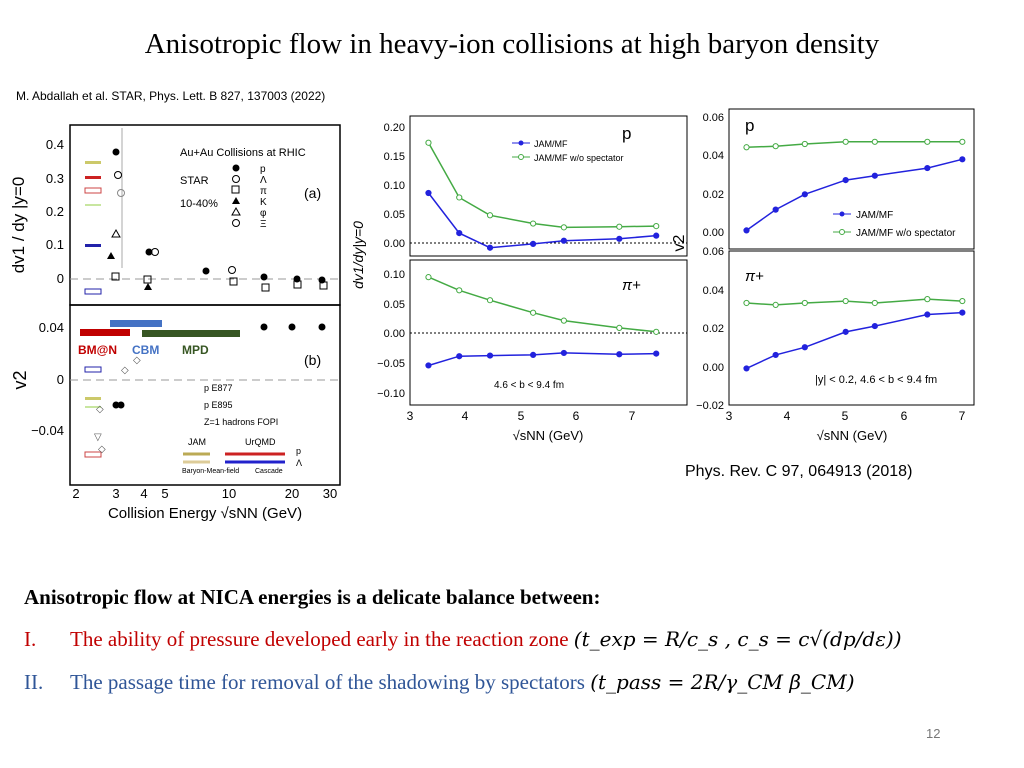 The height and width of the screenshot is (768, 1024). What do you see at coordinates (55, 144) in the screenshot?
I see `tick-label: 0.4` at bounding box center [55, 144].